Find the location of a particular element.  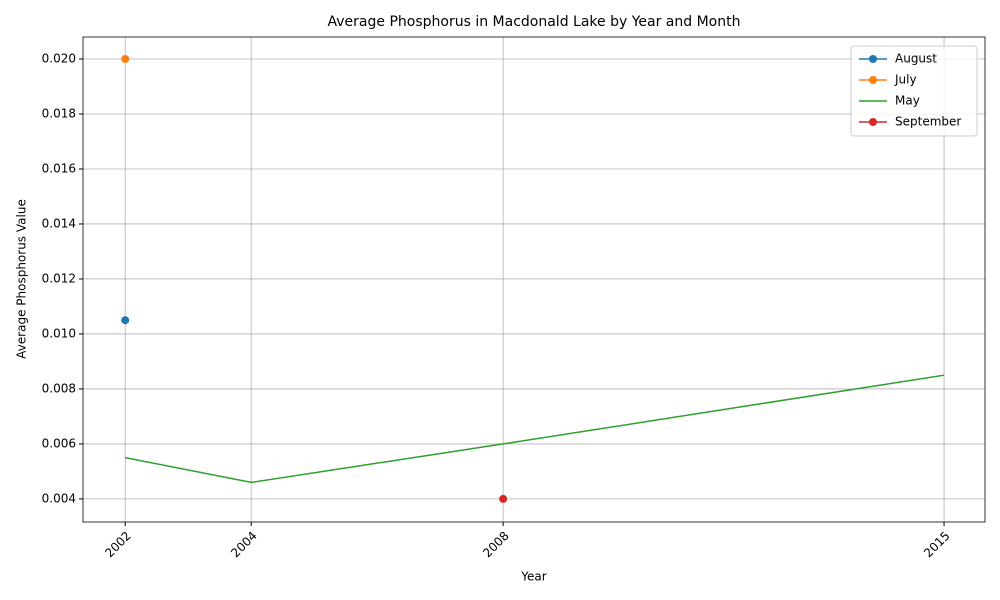

x-tick-label: 2008 is located at coordinates (495, 544).